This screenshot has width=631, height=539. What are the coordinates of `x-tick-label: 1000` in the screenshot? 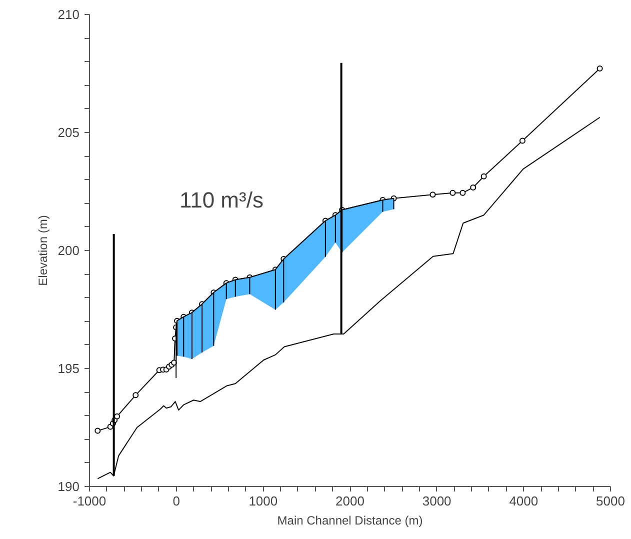 It's located at (263, 501).